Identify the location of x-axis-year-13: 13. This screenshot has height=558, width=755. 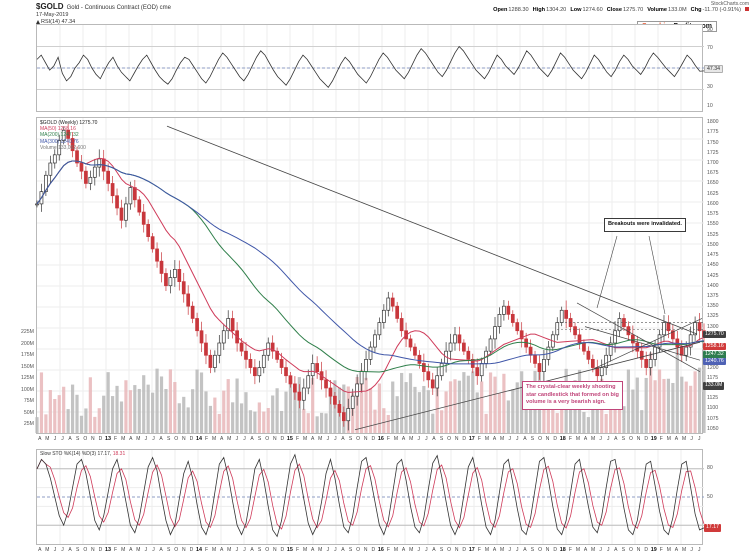
(108, 439).